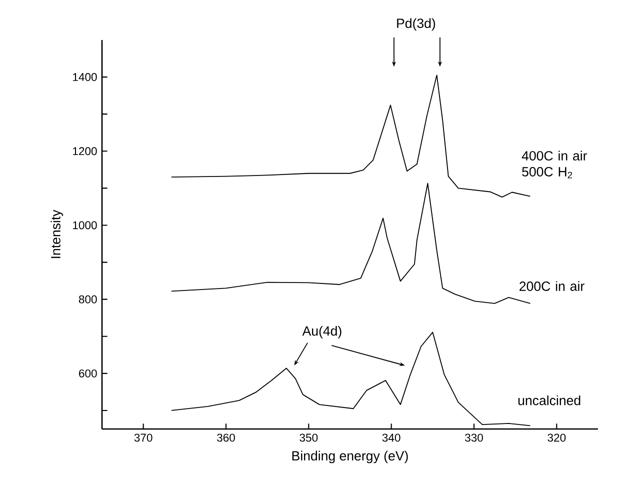 The image size is (625, 488). Describe the element at coordinates (85, 225) in the screenshot. I see `y-tick-label: 1000` at that location.